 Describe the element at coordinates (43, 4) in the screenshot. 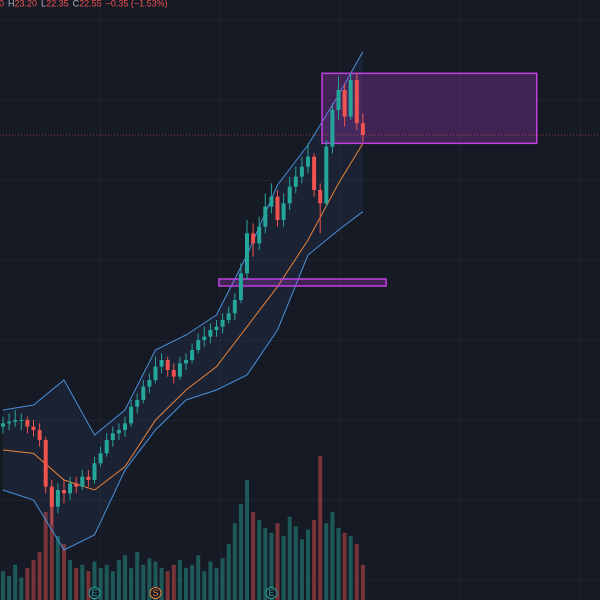

I see `header-label: L` at that location.